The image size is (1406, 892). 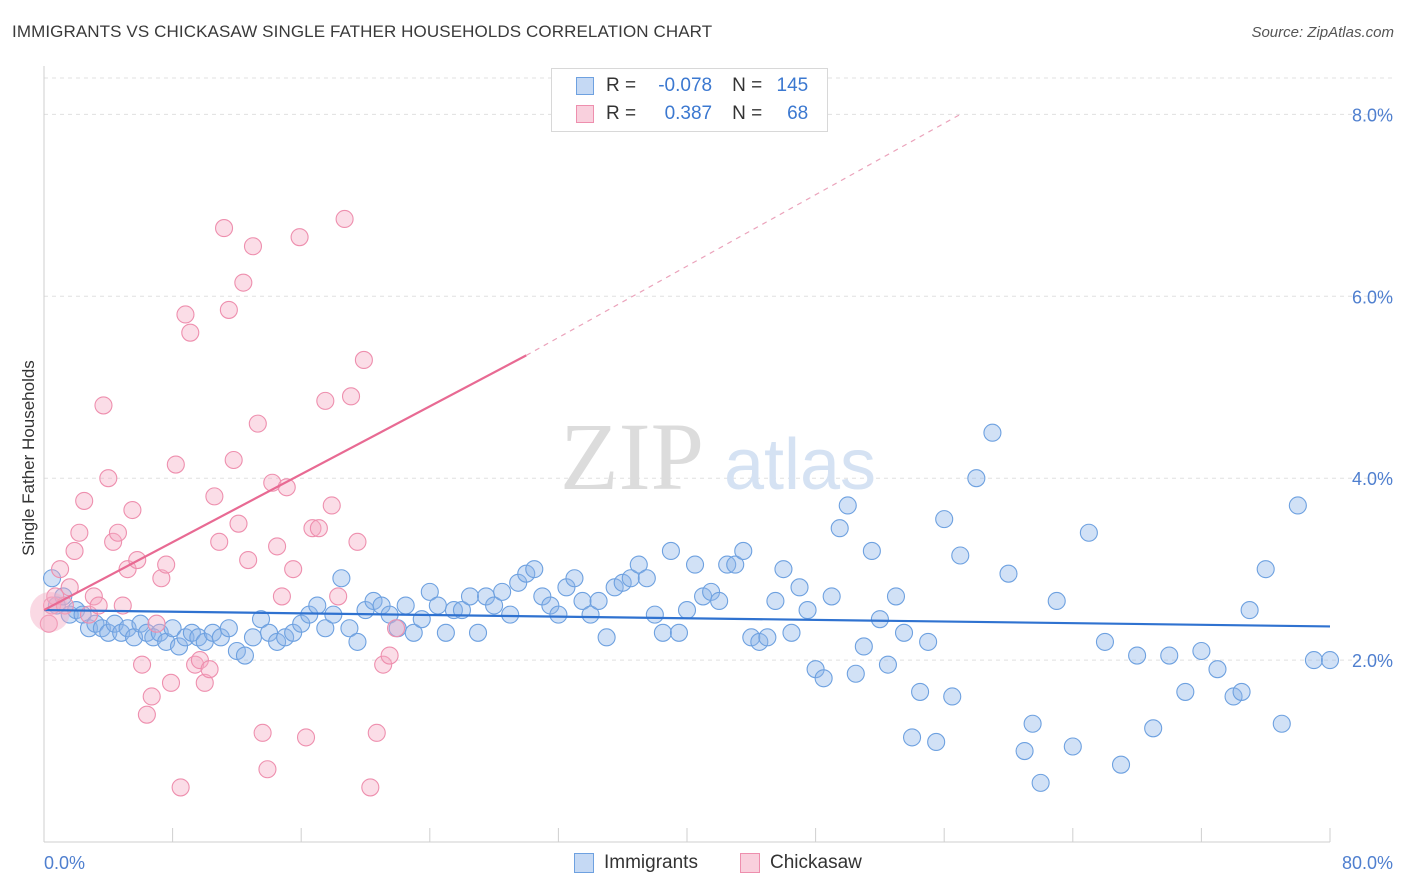 What do you see at coordinates (1372, 479) in the screenshot?
I see `y-tick-label: 4.0%` at bounding box center [1372, 479].